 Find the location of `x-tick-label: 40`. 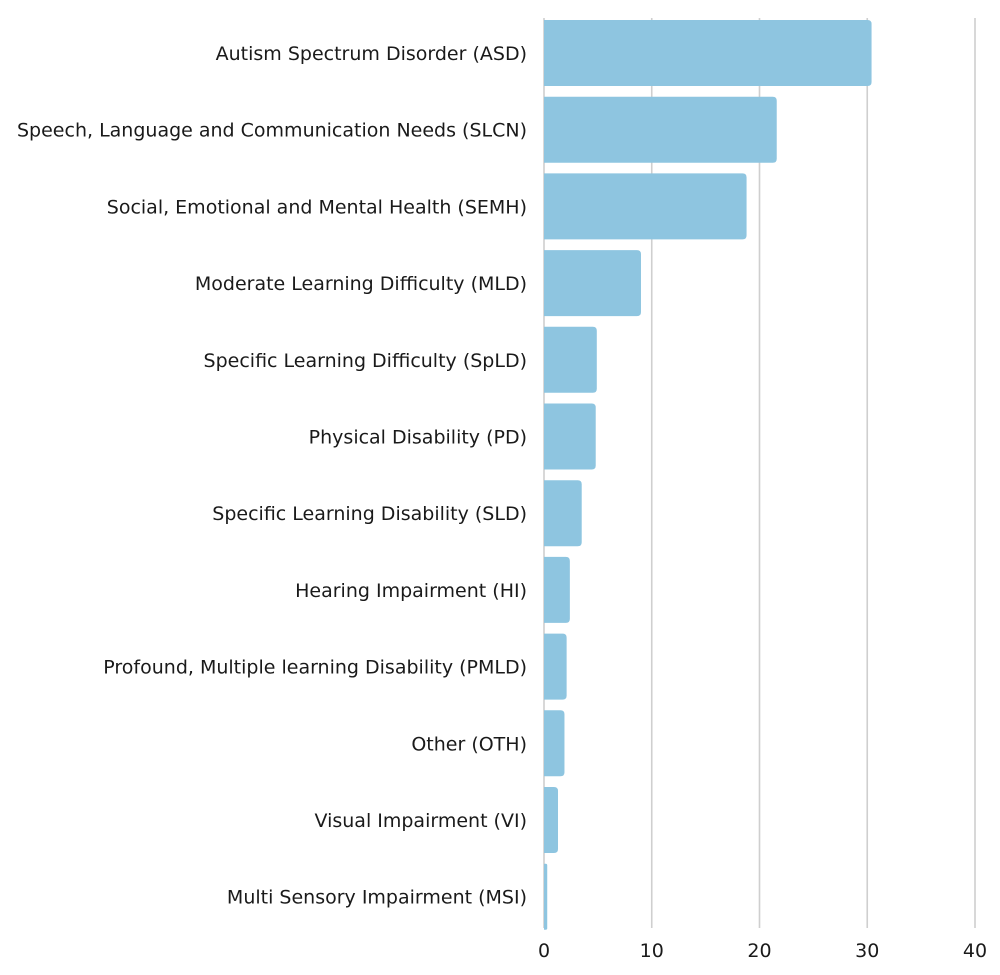

x-tick-label: 40 is located at coordinates (975, 951).